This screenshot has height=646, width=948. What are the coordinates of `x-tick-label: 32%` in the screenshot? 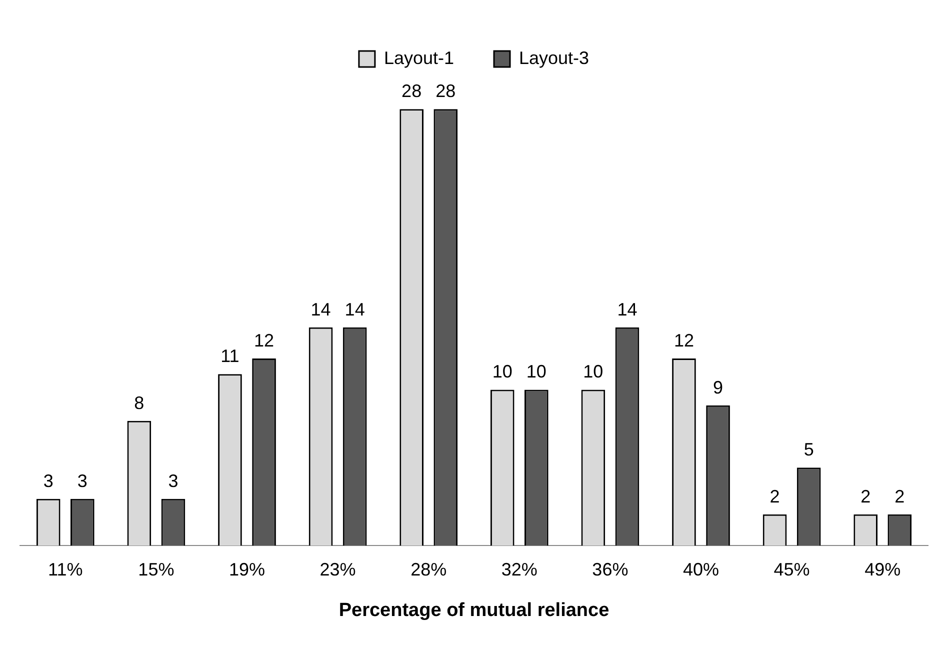 It's located at (519, 569).